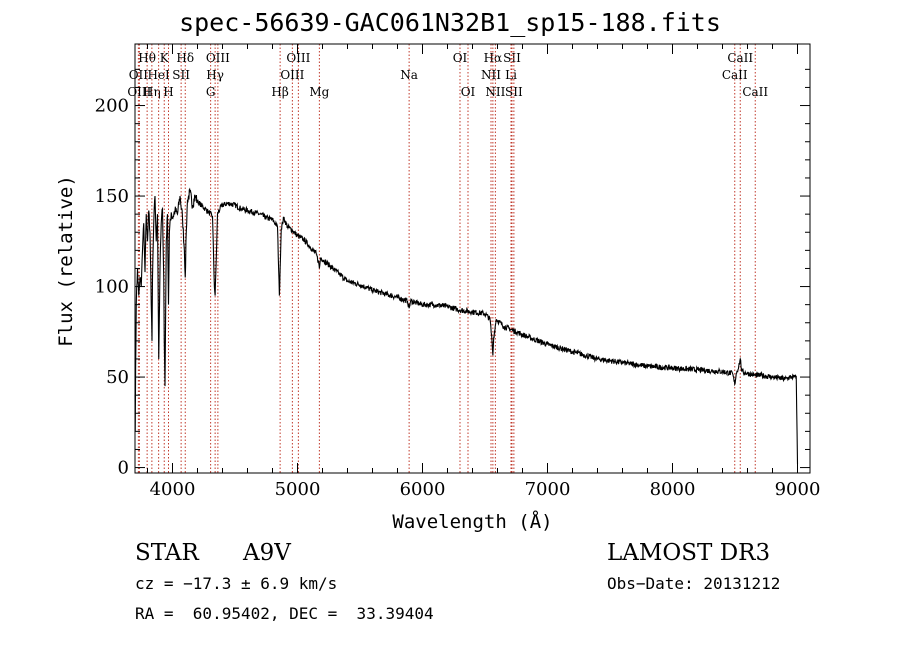  What do you see at coordinates (152, 92) in the screenshot?
I see `line-marker-label: Hη` at bounding box center [152, 92].